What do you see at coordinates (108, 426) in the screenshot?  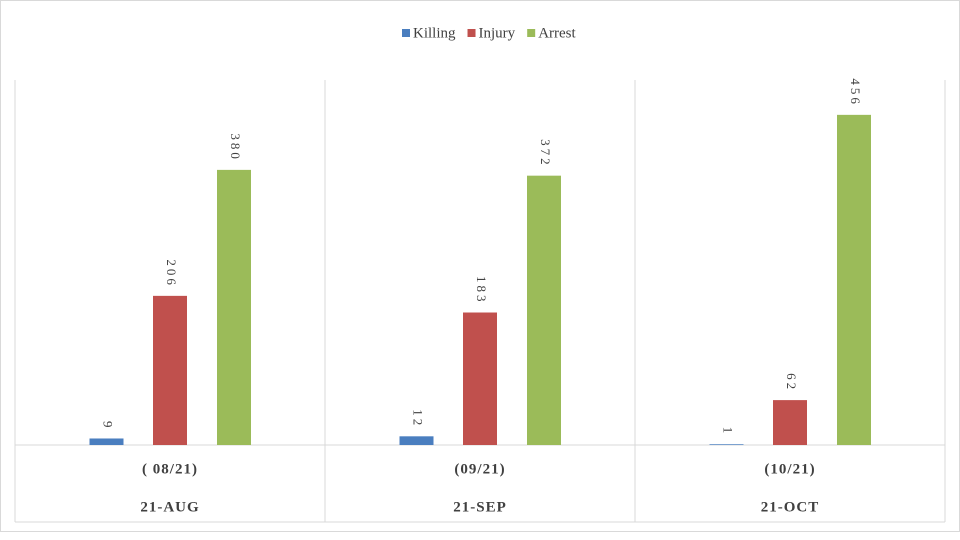 I see `value-label: 9` at bounding box center [108, 426].